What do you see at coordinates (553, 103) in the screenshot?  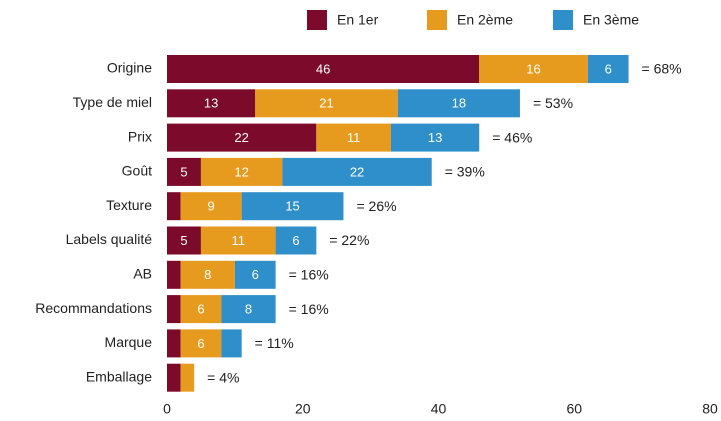 I see `total-label: = 53%` at bounding box center [553, 103].